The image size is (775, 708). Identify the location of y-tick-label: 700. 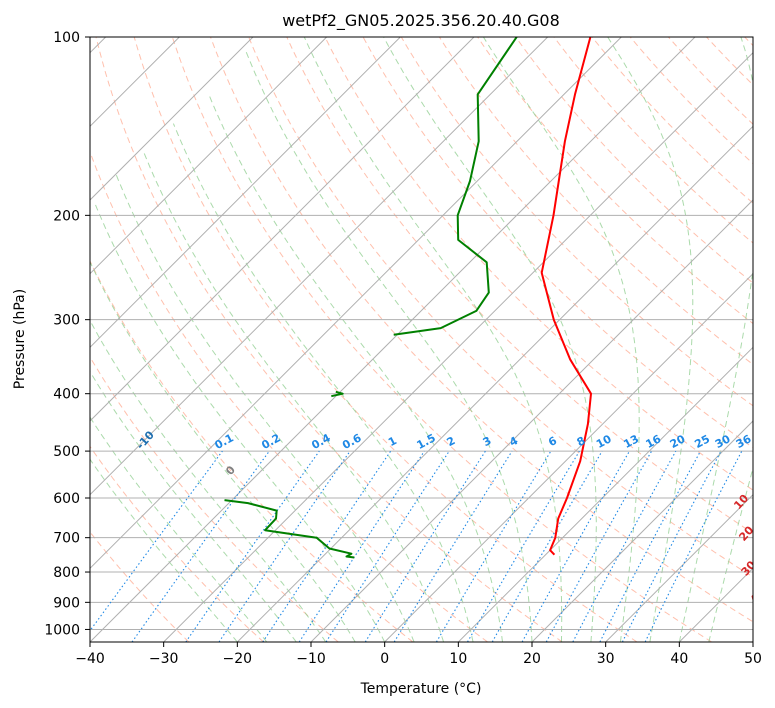
(66, 539).